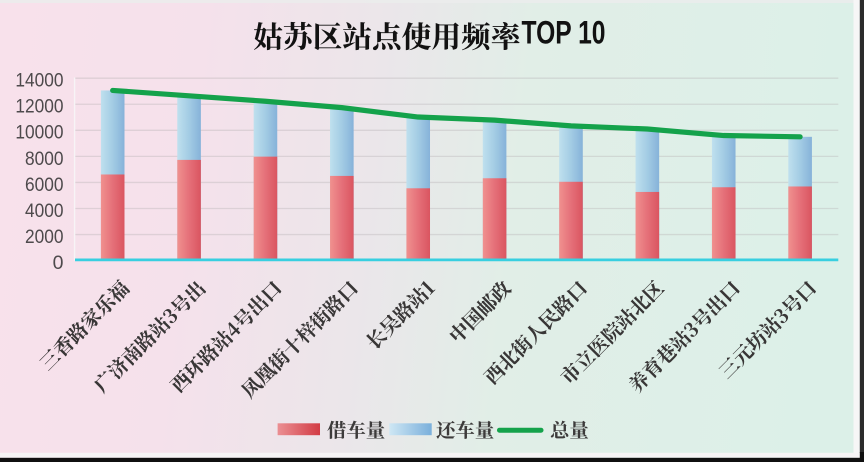  I want to click on svg-text: 10000, so click(39, 133).